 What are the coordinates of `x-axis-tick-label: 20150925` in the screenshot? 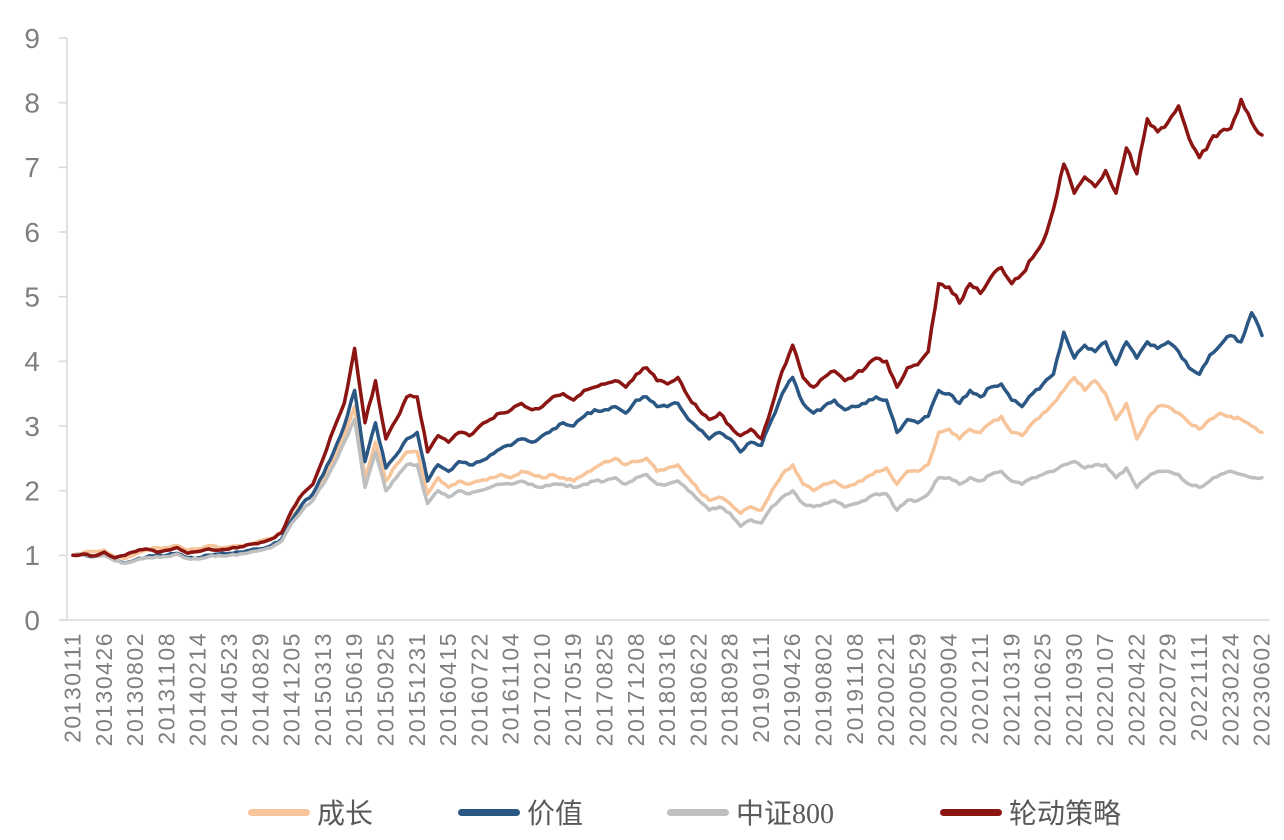 It's located at (385, 689).